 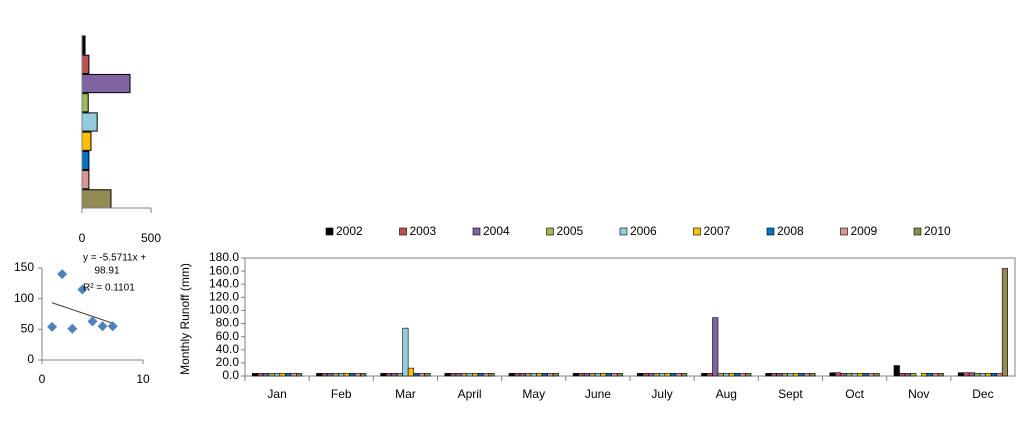 What do you see at coordinates (143, 379) in the screenshot?
I see `x-tick-label: 10` at bounding box center [143, 379].